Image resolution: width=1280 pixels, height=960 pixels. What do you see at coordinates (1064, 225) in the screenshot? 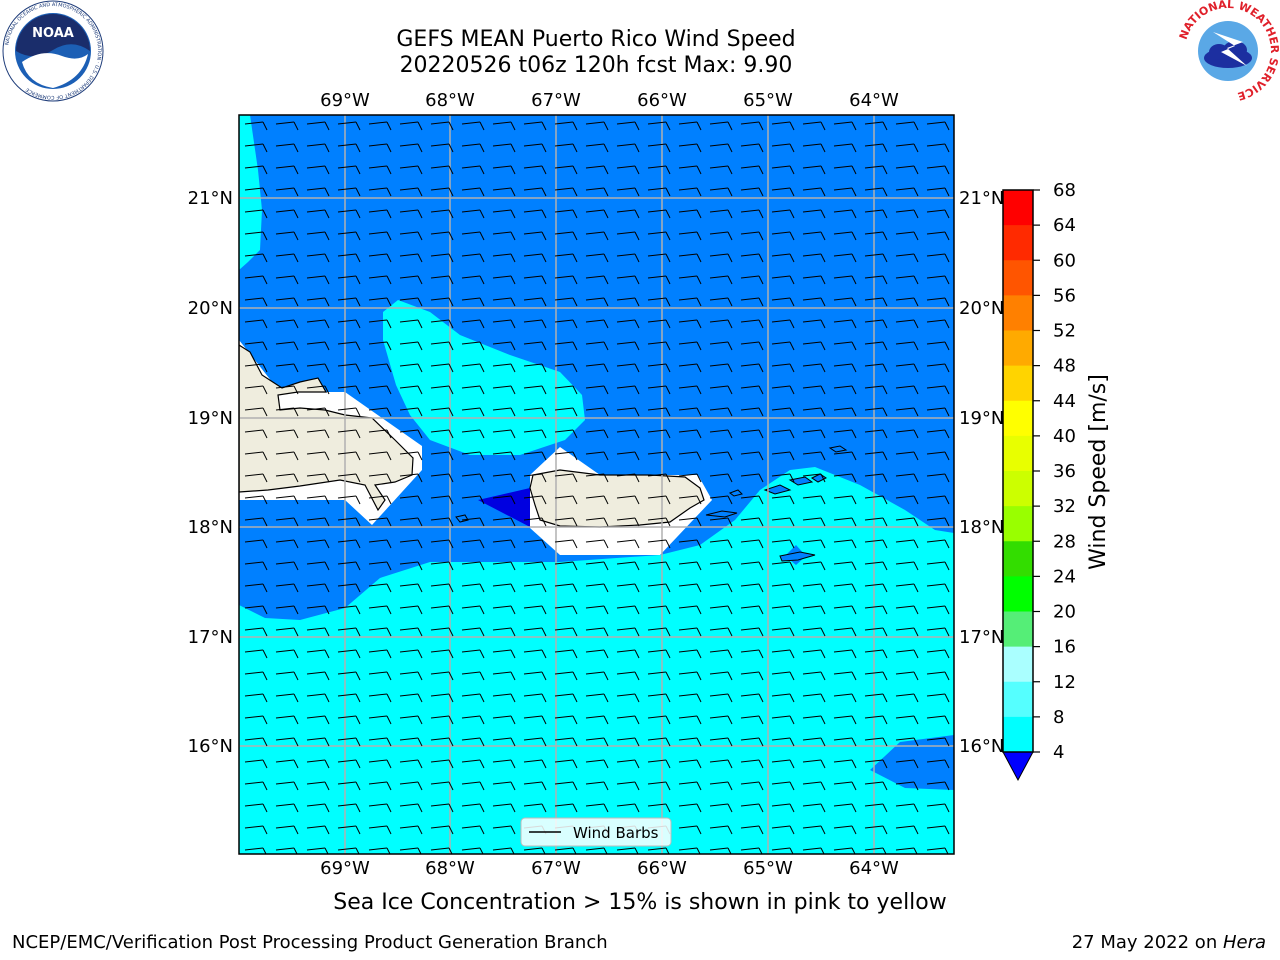
I see `colorbar-tick-label: 64` at bounding box center [1064, 225].